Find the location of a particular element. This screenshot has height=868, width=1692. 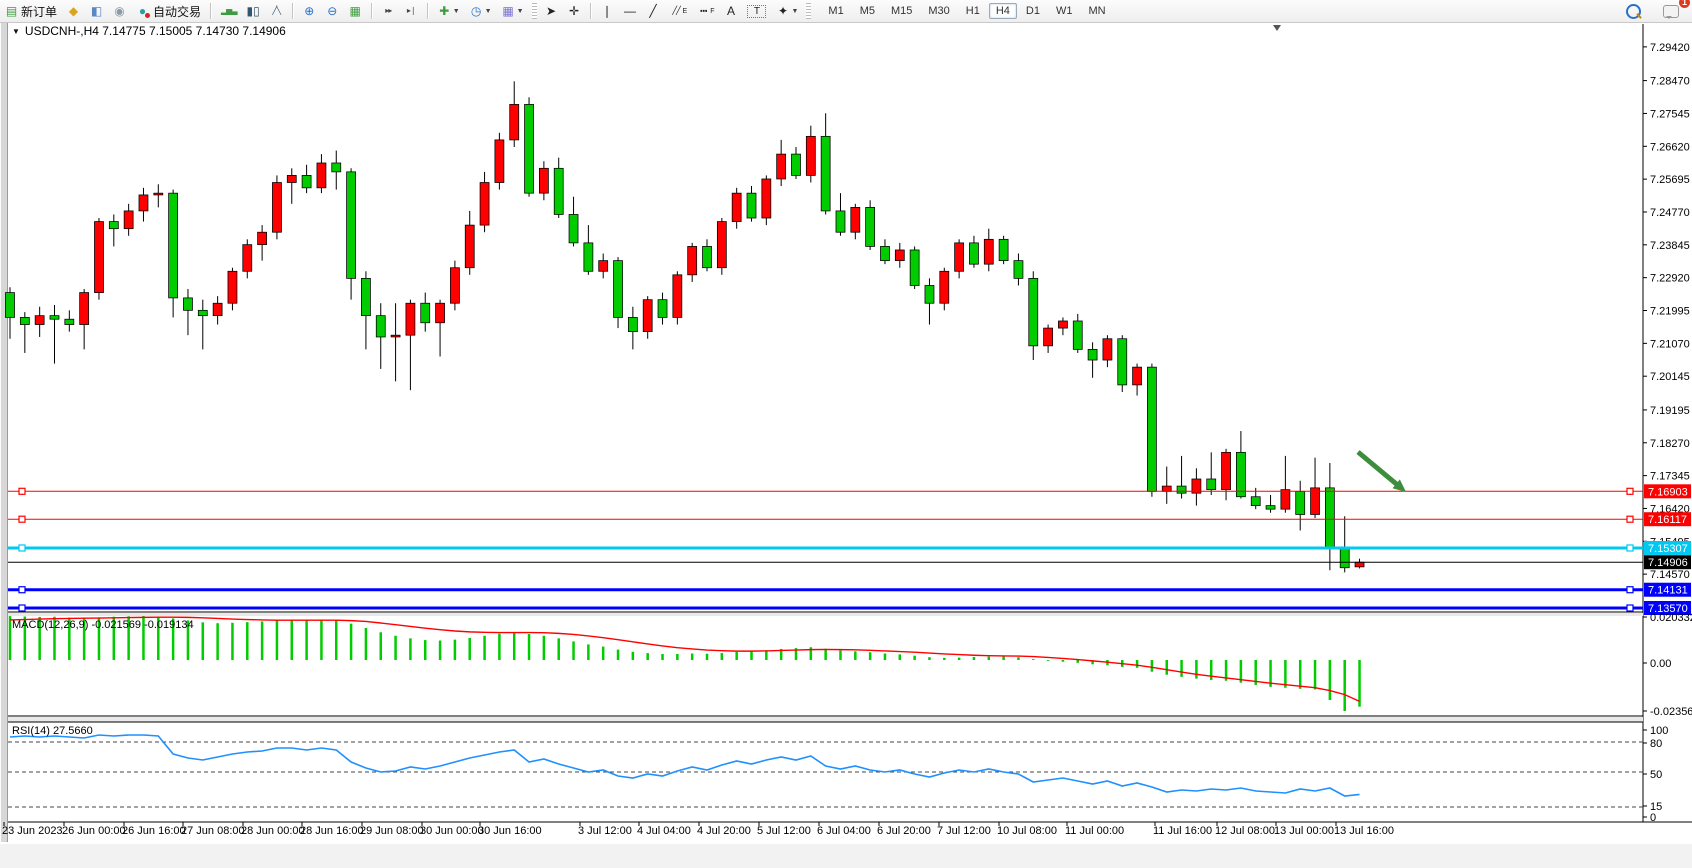

svg-text: 28 Jun 16:00 is located at coordinates (332, 831).